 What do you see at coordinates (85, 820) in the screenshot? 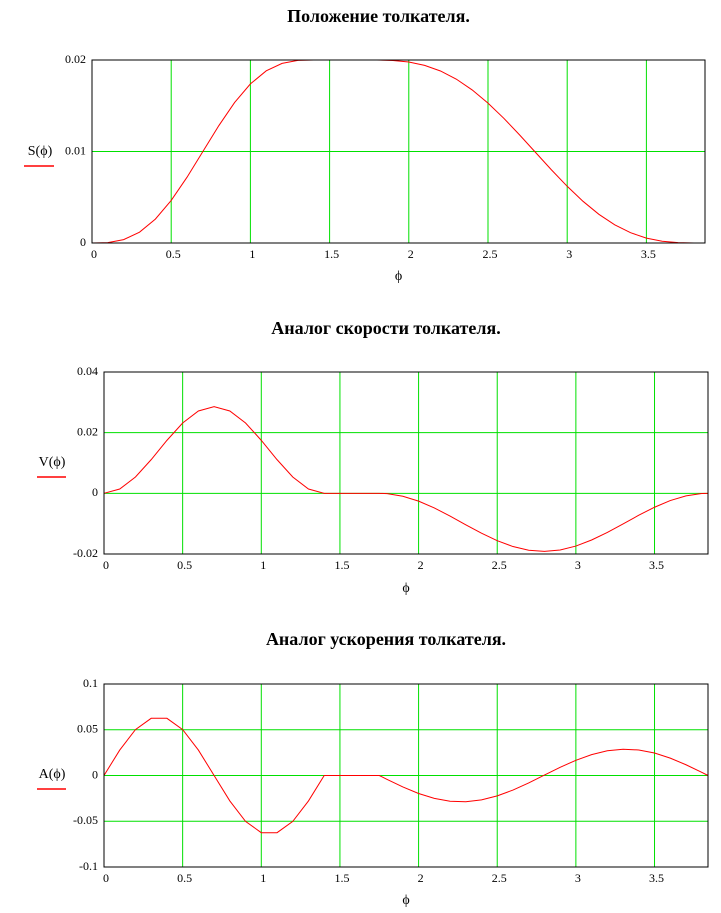
I see `y-tick-label: -0.05` at bounding box center [85, 820].